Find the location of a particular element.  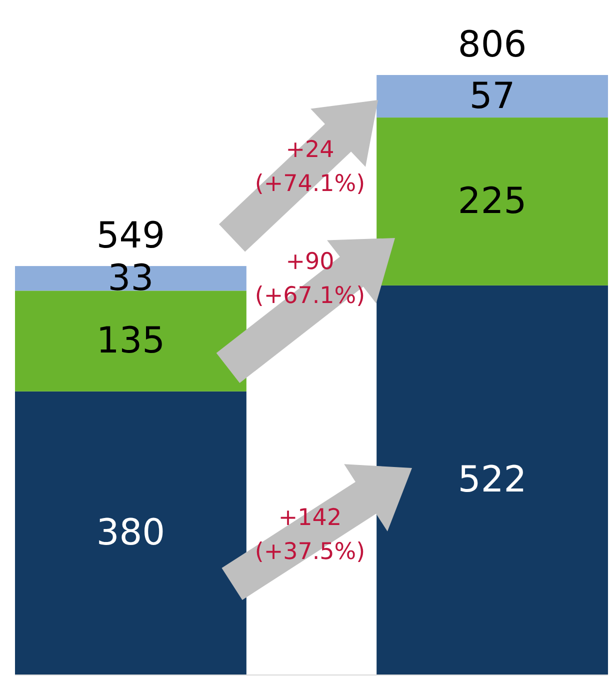

annotation: +90 (+67.1%) is located at coordinates (310, 279).